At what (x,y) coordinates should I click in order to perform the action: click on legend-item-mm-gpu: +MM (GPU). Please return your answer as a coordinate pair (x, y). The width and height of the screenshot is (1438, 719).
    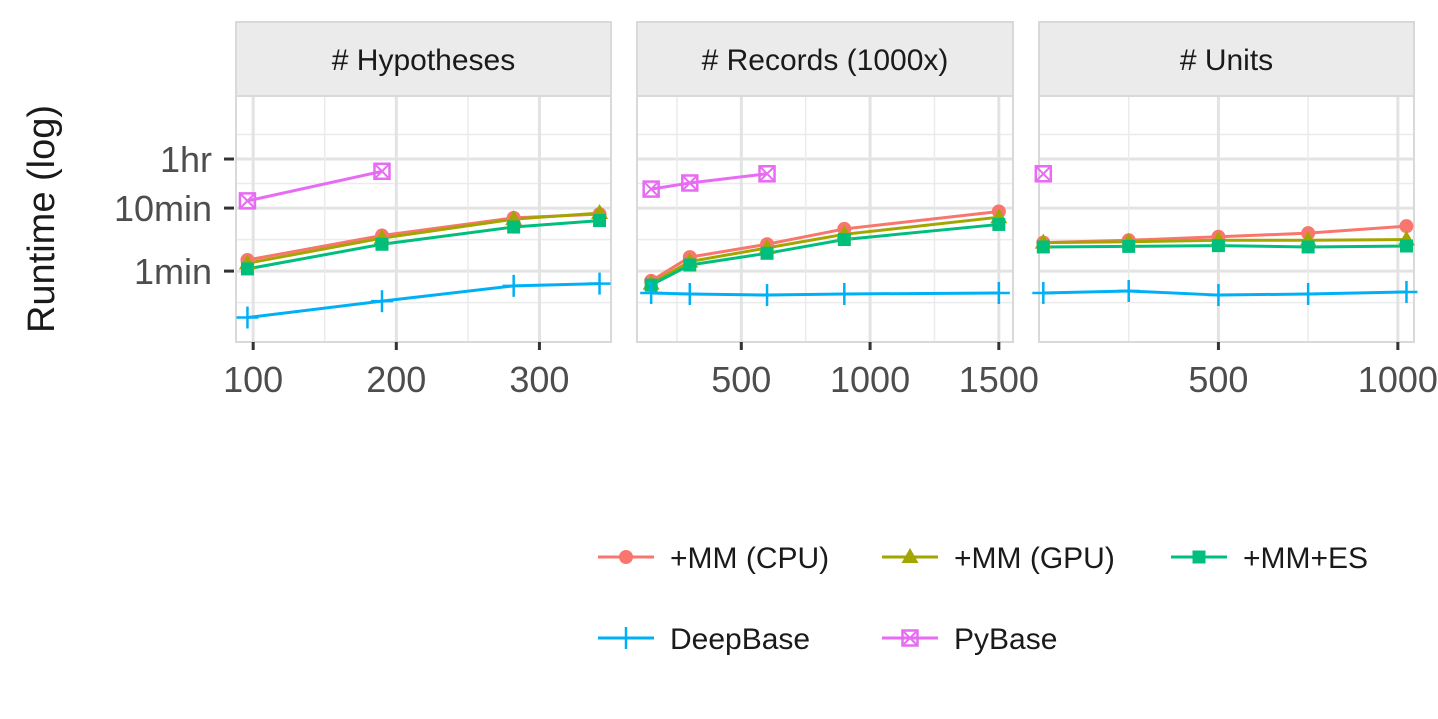
    Looking at the image, I should click on (998, 558).